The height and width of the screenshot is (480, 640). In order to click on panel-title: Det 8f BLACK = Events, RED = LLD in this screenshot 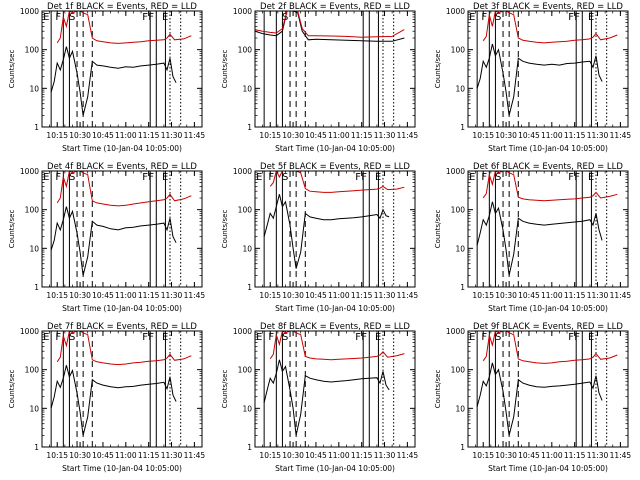, I will do `click(335, 327)`.